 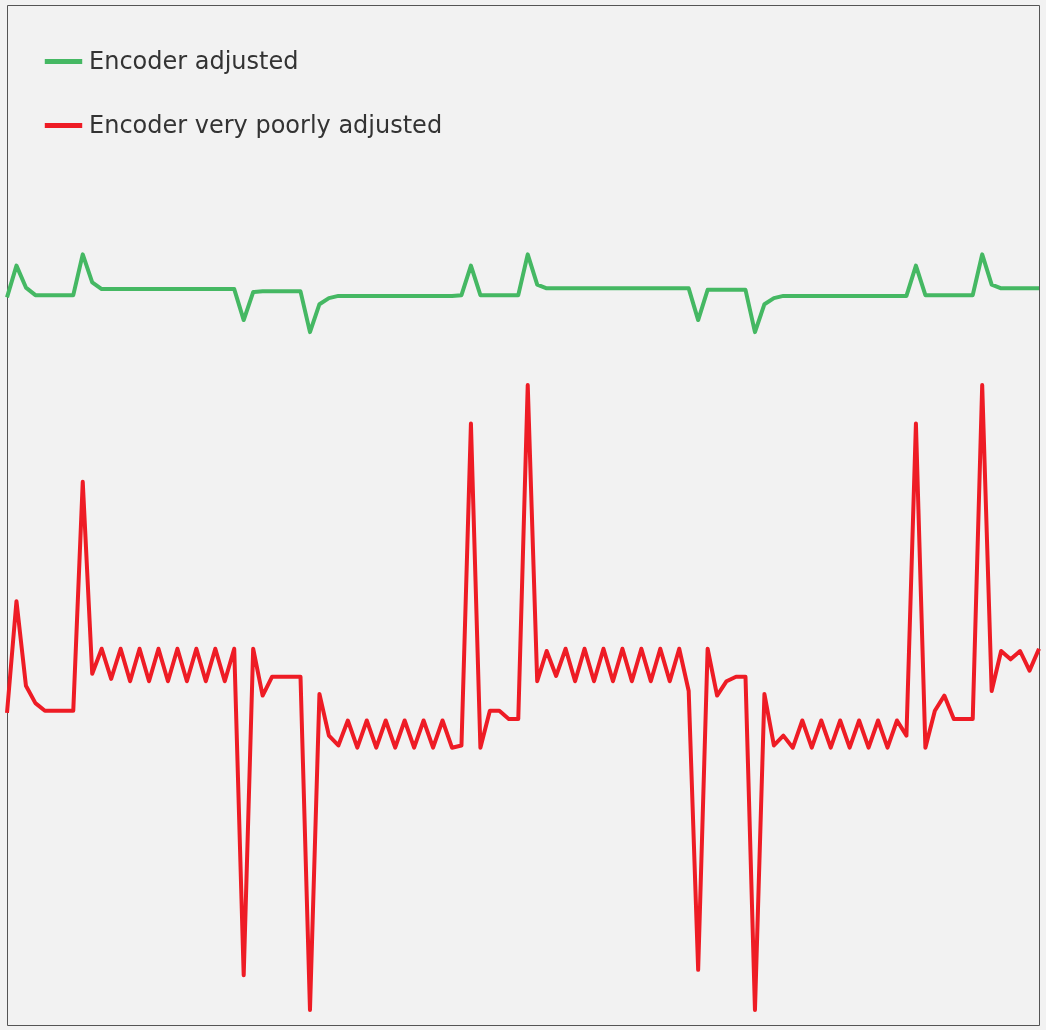 What do you see at coordinates (194, 60) in the screenshot?
I see `legend-label: Encoder adjusted` at bounding box center [194, 60].